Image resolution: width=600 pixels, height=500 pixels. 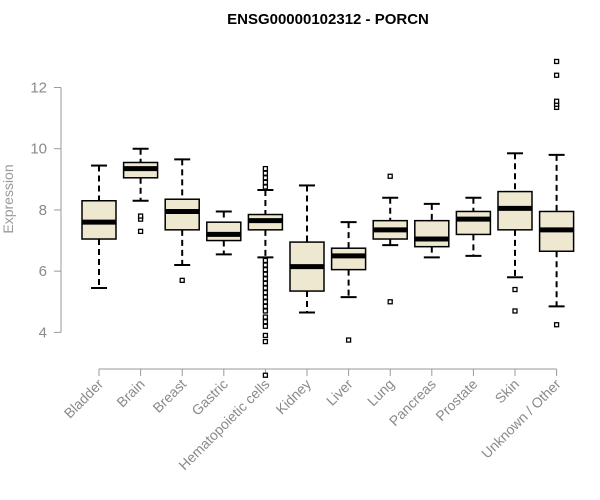 I want to click on y-axis: 4 6 8 10 12, so click(x=46, y=210).